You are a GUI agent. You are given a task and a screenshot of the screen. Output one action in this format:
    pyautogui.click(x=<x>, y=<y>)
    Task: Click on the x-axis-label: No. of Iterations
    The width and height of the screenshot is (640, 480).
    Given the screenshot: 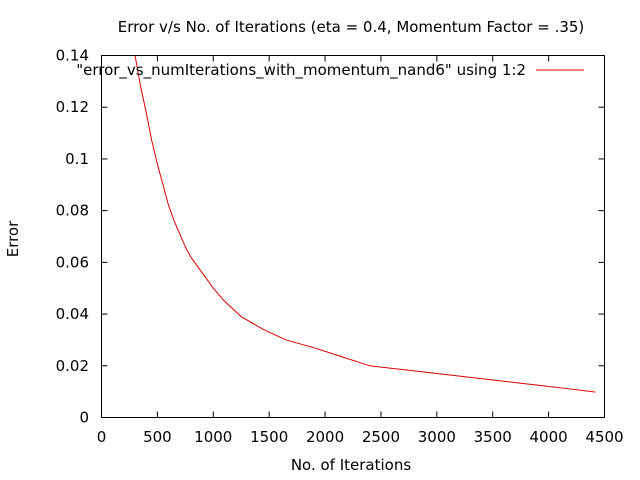 What is the action you would take?
    pyautogui.click(x=351, y=465)
    